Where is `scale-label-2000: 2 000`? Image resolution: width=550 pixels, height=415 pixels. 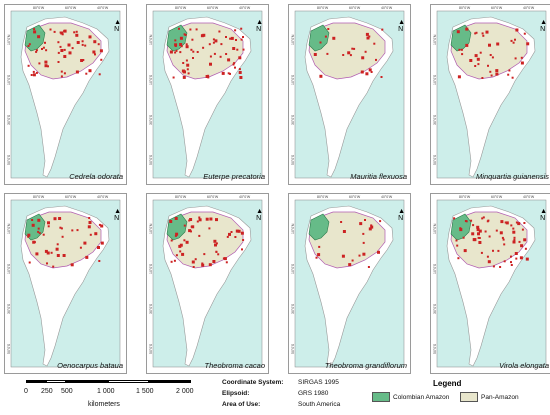
scale-label-2000: 2 000 is located at coordinates (185, 391).